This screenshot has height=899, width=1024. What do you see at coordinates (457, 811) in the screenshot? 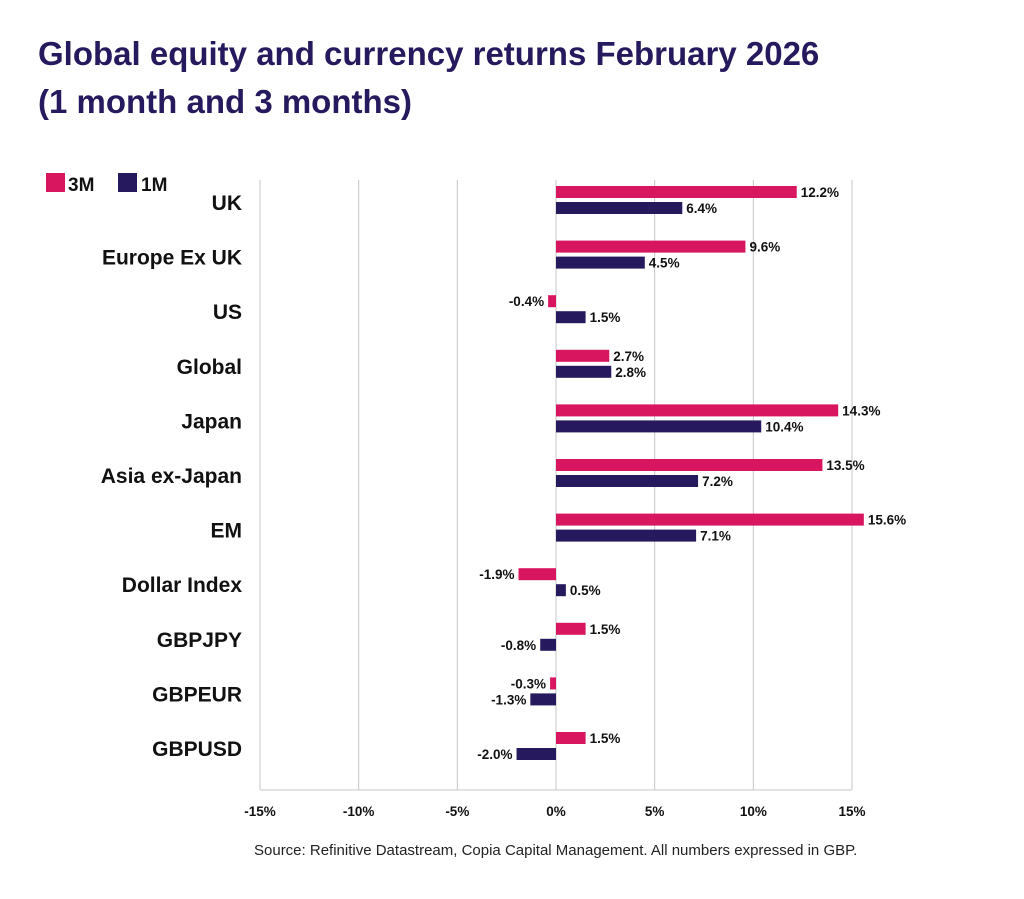
I see `x-tick-label: -5%` at bounding box center [457, 811].